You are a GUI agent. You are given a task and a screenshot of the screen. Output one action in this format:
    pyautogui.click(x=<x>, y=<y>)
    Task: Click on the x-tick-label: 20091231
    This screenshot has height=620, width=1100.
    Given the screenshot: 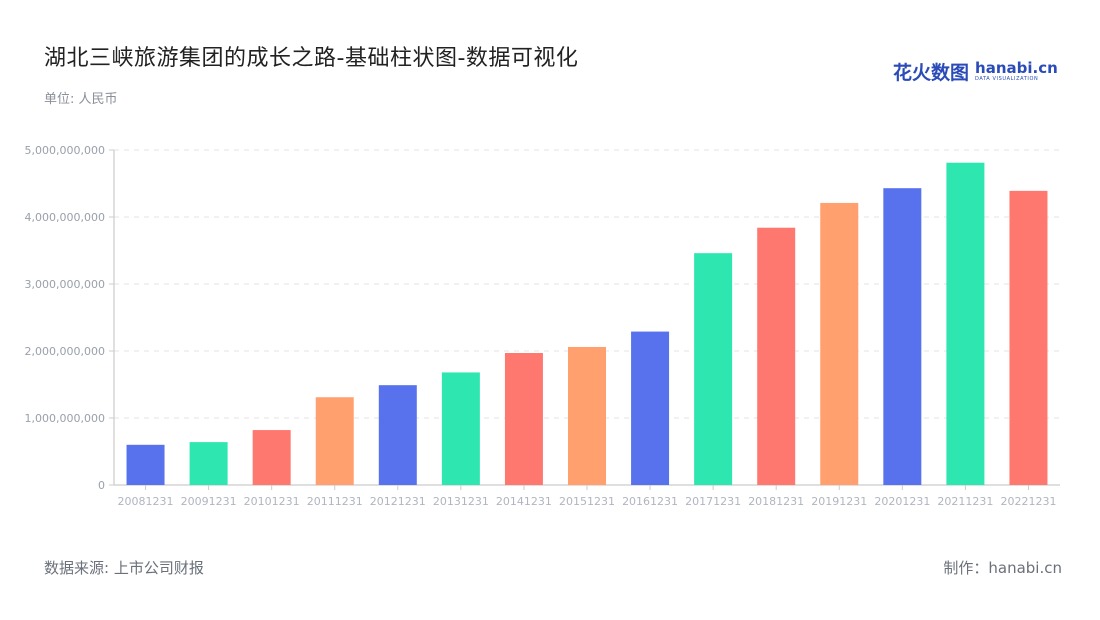 What is the action you would take?
    pyautogui.click(x=209, y=501)
    